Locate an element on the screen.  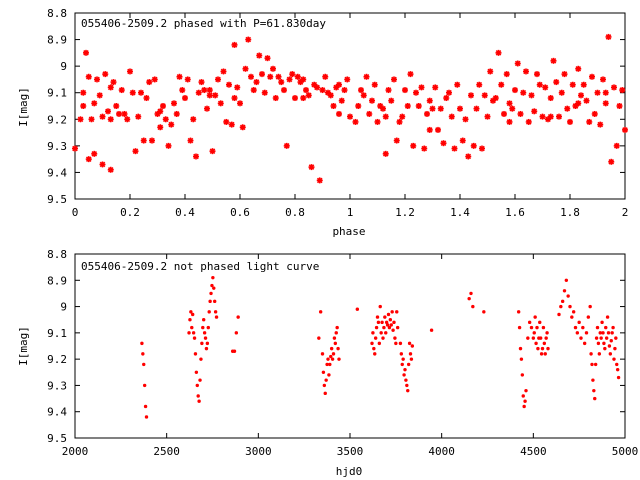
unphased-x-tick-label: 4000 is located at coordinates (441, 451).